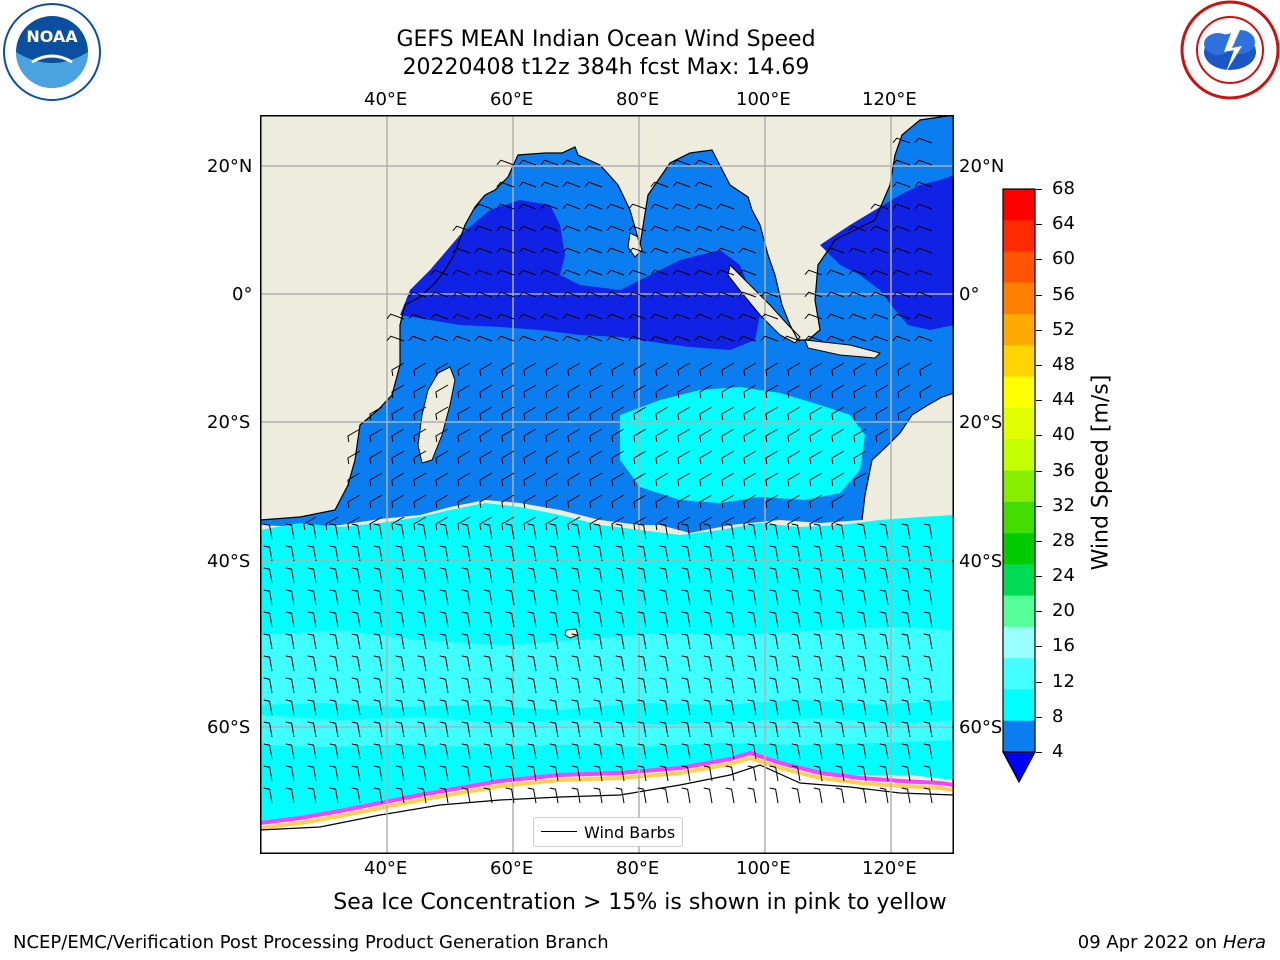 This screenshot has height=960, width=1280. I want to click on lon-label-top-80e: 80°E, so click(638, 99).